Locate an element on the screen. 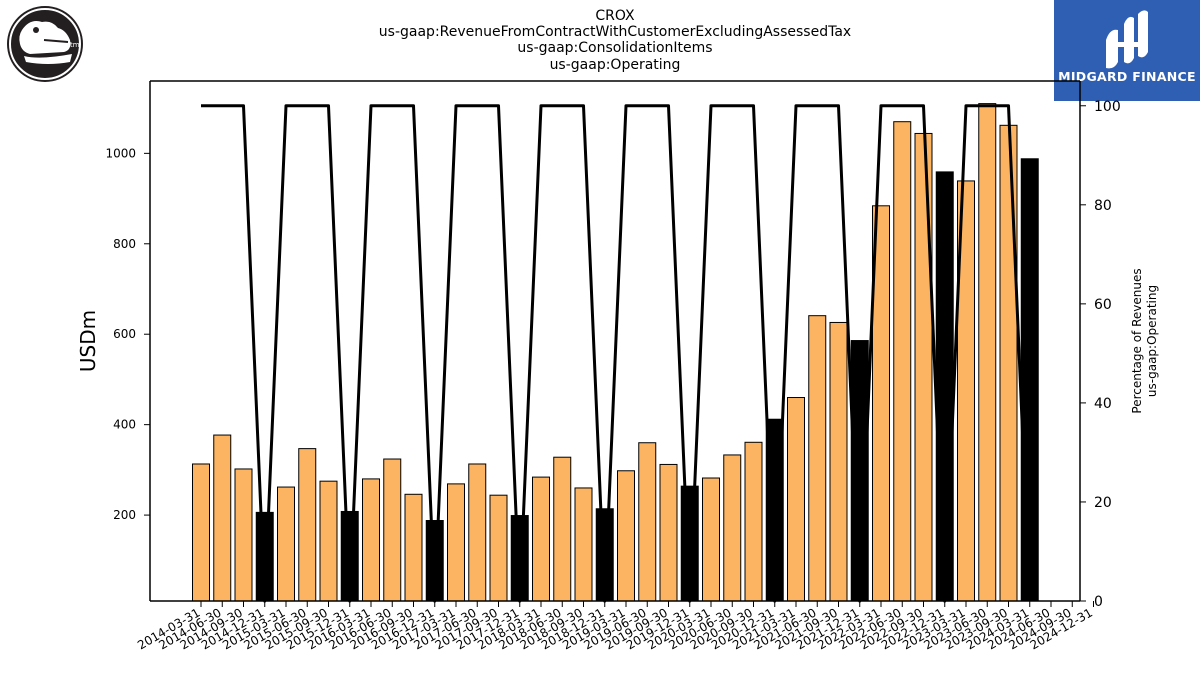 The height and width of the screenshot is (675, 1200). title-line-4: us-gaap:Operating is located at coordinates (615, 65).